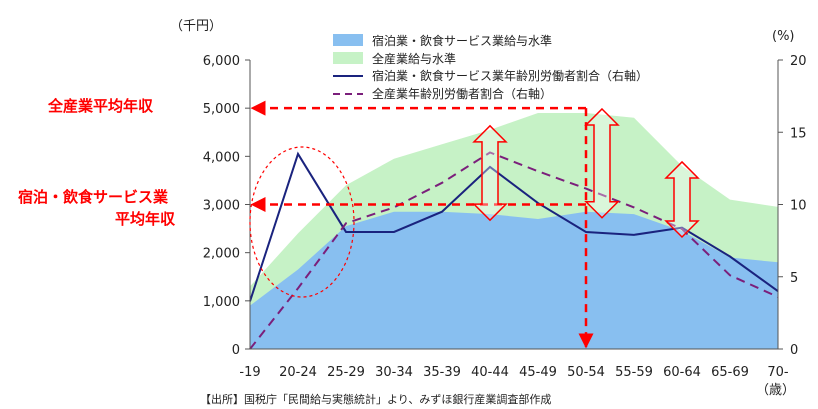  I want to click on x-tick-label: 20-24, so click(298, 372).